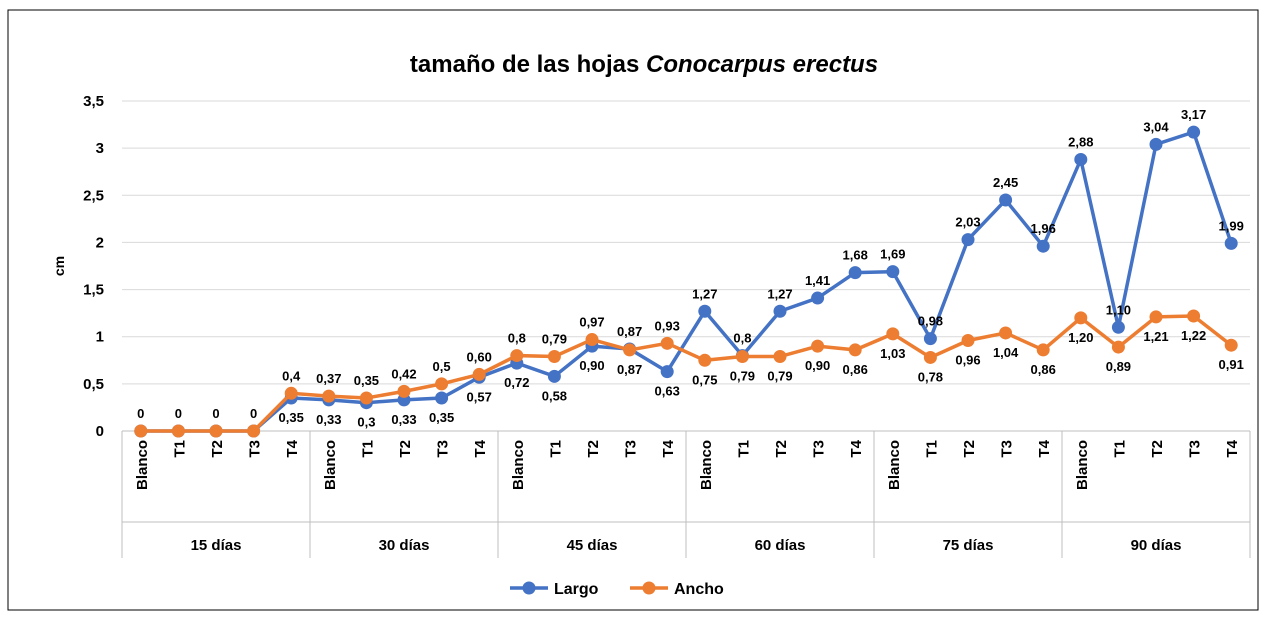  What do you see at coordinates (762, 64) in the screenshot?
I see `title-species: Conocarpus erectus` at bounding box center [762, 64].